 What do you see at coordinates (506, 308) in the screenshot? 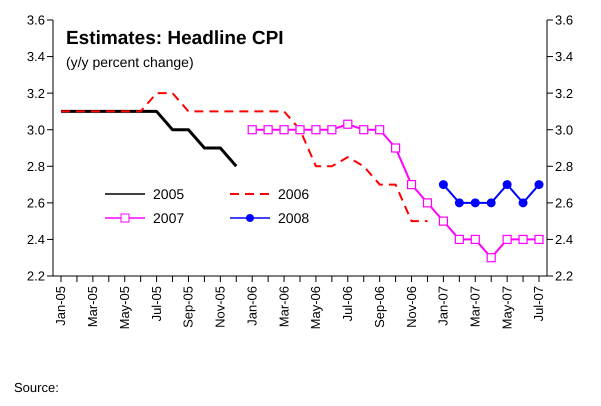
I see `x-tick-label: May-07` at bounding box center [506, 308].